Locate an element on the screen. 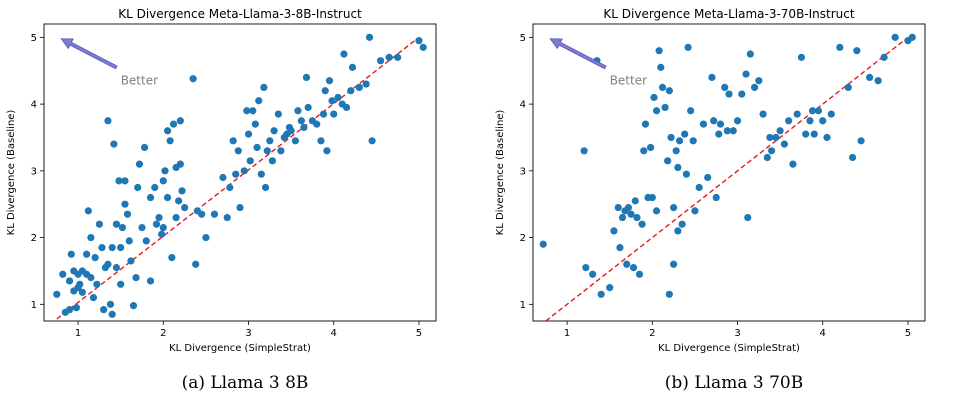 The width and height of the screenshot is (979, 404). y-tick-label: 3 is located at coordinates (523, 171).